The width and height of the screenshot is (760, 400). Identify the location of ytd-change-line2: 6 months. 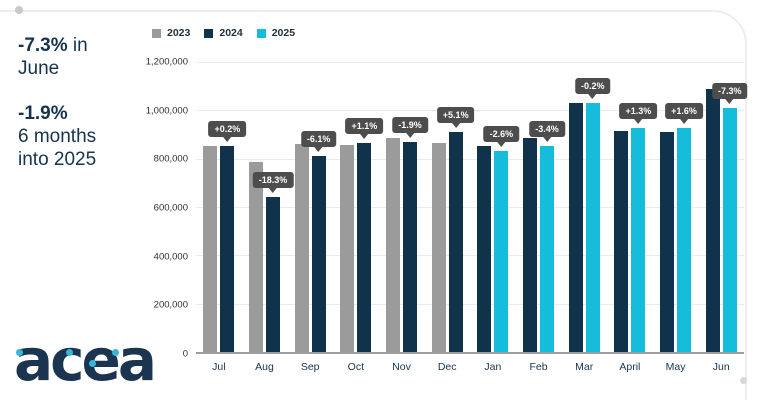
(57, 136).